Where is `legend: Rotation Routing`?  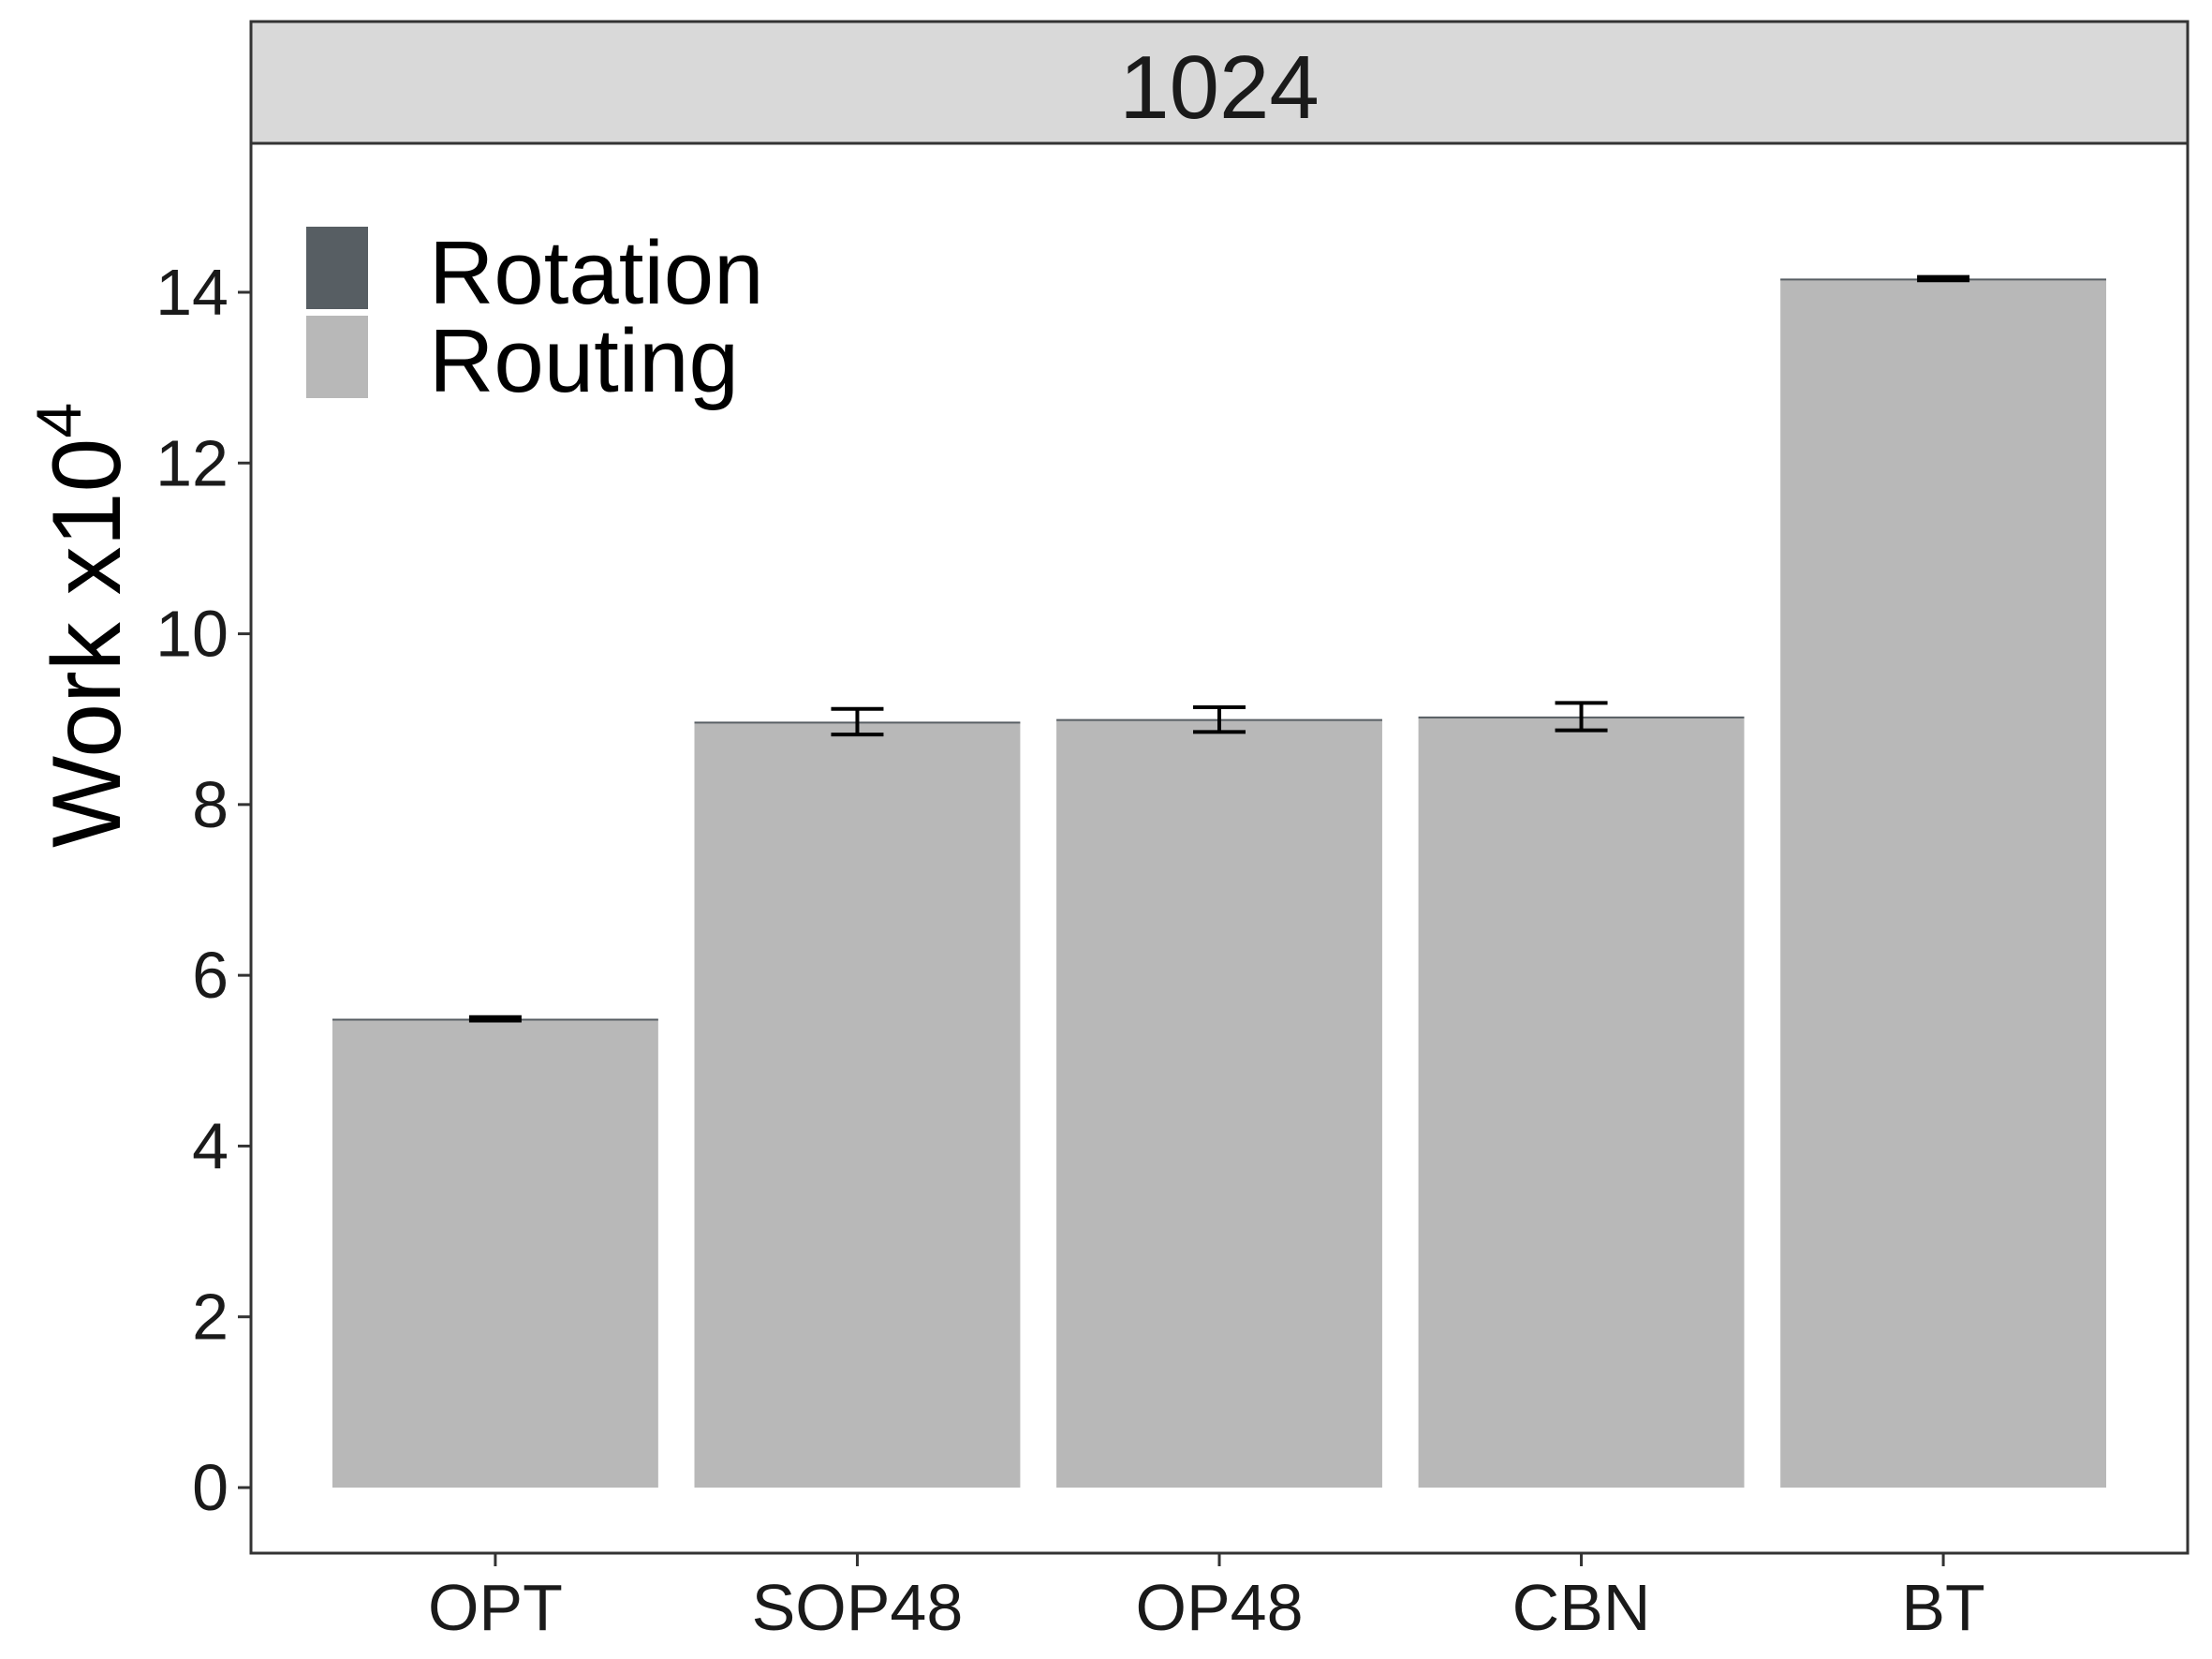
legend: Rotation Routing is located at coordinates (535, 317).